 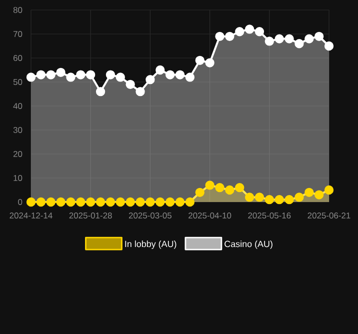 What do you see at coordinates (17, 82) in the screenshot?
I see `y-tick-label: 50` at bounding box center [17, 82].